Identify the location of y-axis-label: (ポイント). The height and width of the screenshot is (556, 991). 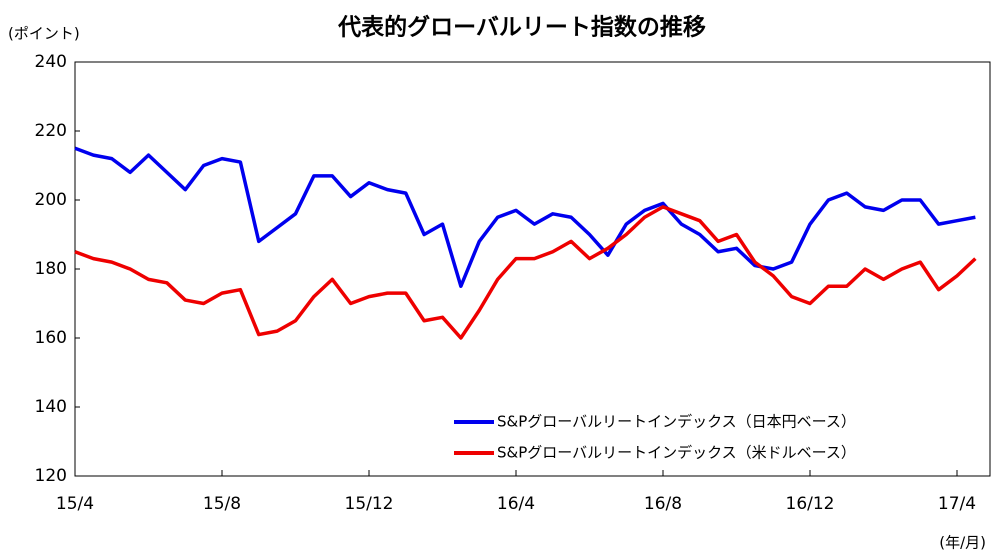
(44, 34).